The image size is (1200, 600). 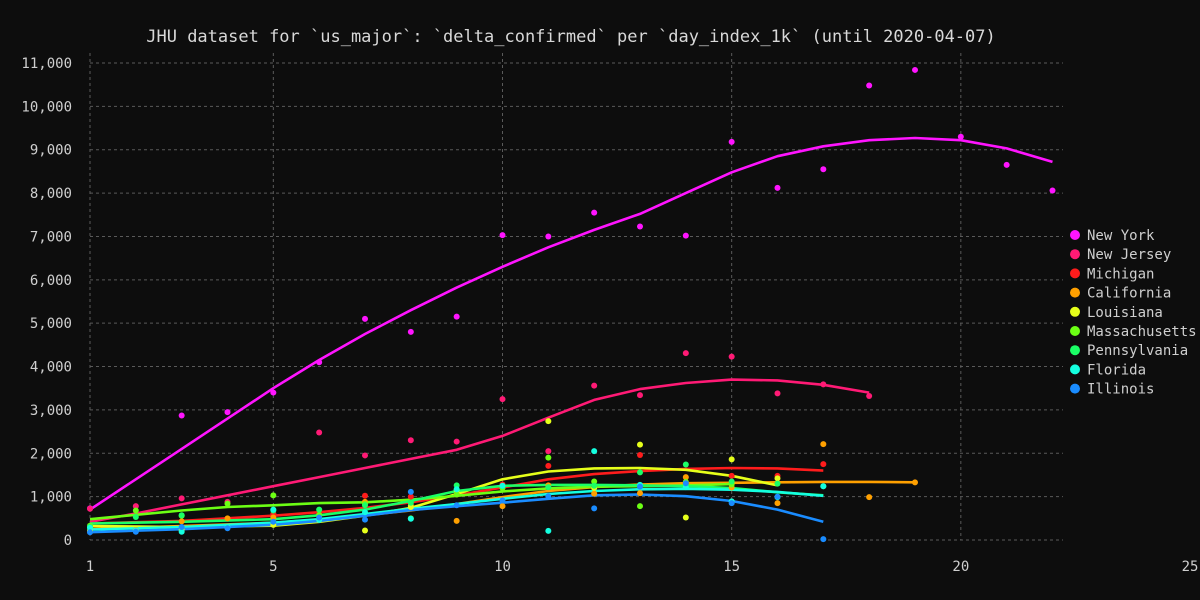 What do you see at coordinates (1137, 351) in the screenshot?
I see `legend-label: Pennsylvania` at bounding box center [1137, 351].